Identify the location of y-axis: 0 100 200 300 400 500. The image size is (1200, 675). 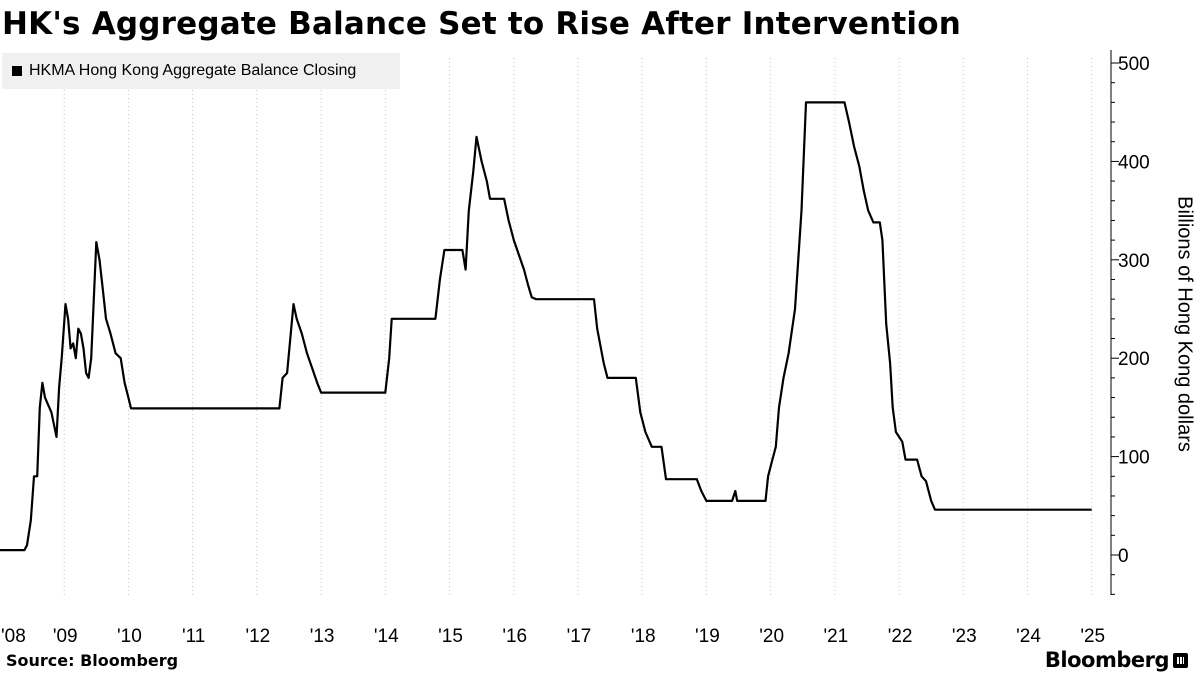
(1130, 322).